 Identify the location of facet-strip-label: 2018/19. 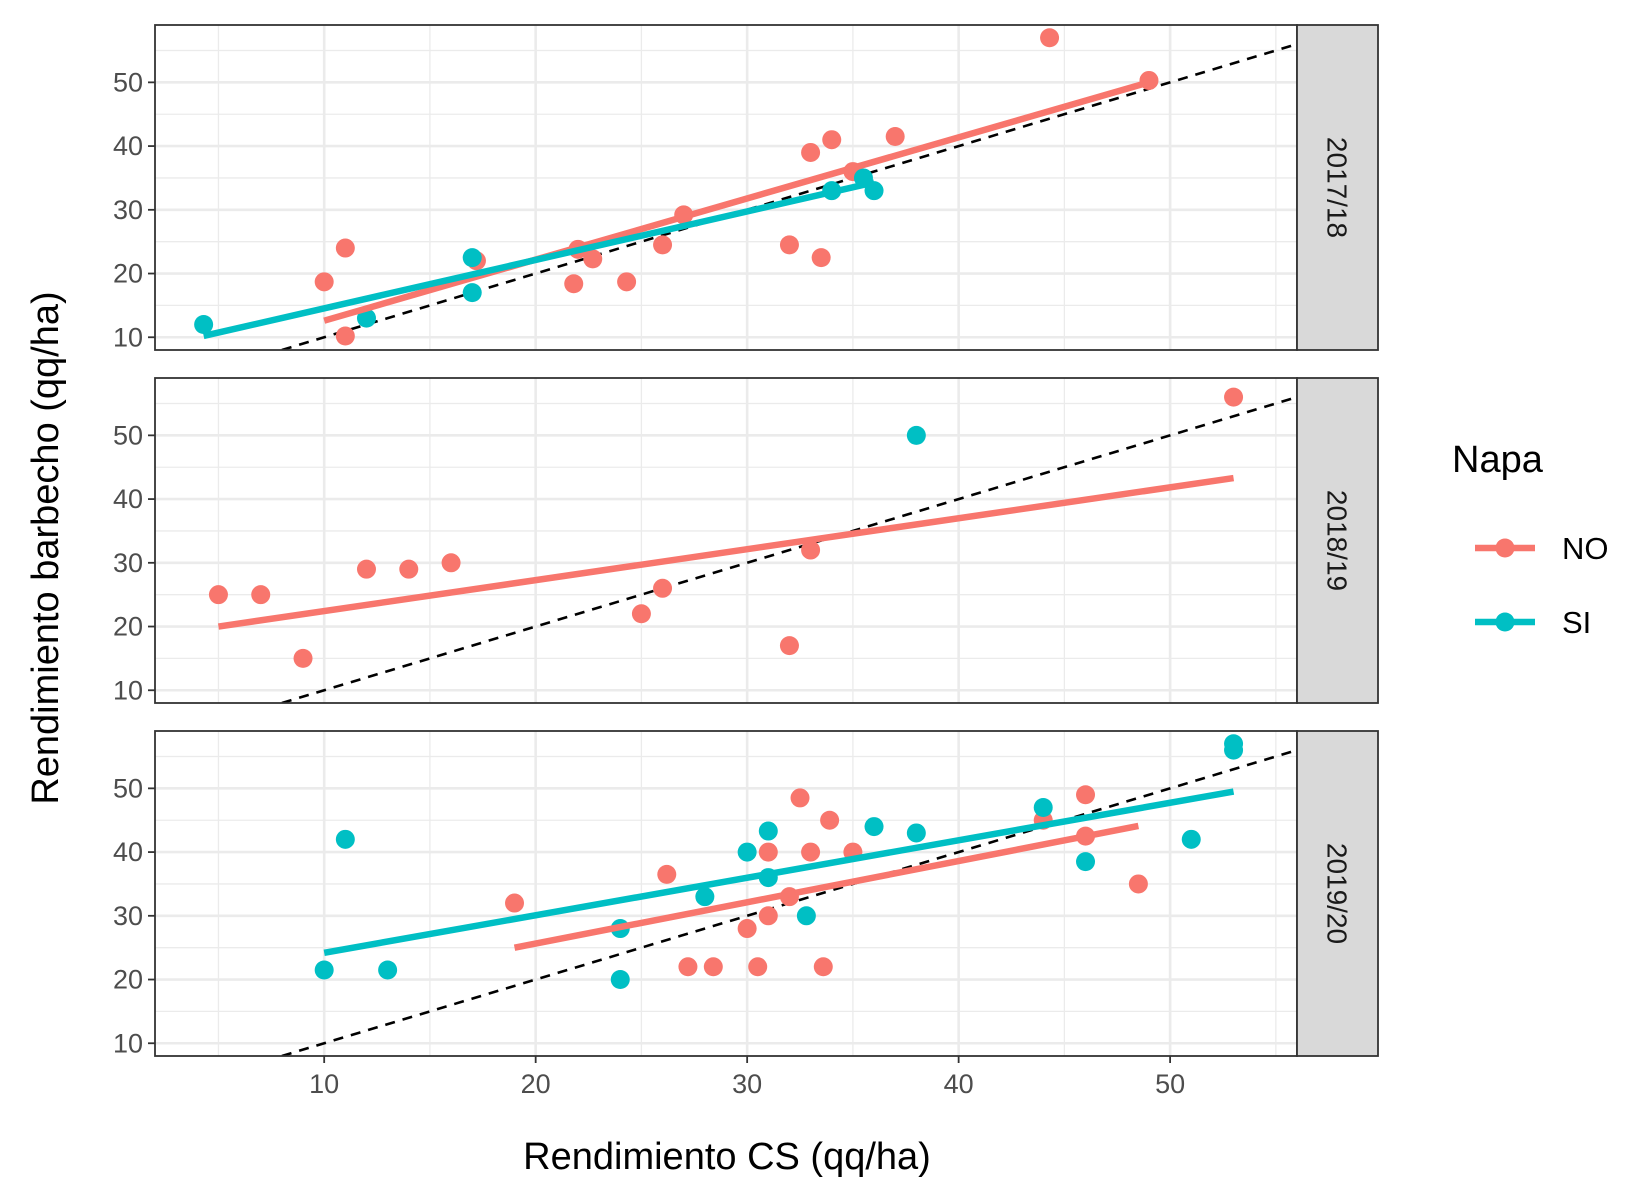
(1337, 540).